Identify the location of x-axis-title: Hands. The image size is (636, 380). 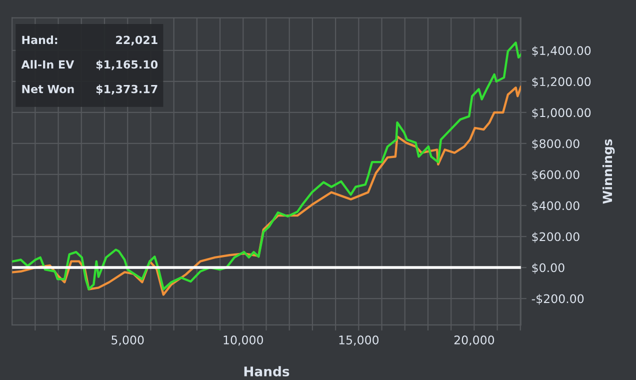
(267, 371).